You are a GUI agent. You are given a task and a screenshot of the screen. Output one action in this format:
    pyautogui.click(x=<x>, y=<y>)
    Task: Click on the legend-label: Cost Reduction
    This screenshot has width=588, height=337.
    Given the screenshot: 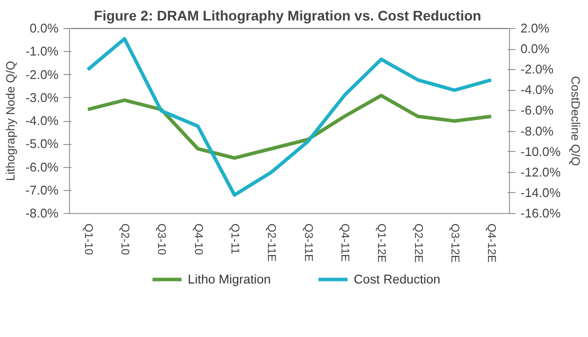 What is the action you would take?
    pyautogui.click(x=397, y=279)
    